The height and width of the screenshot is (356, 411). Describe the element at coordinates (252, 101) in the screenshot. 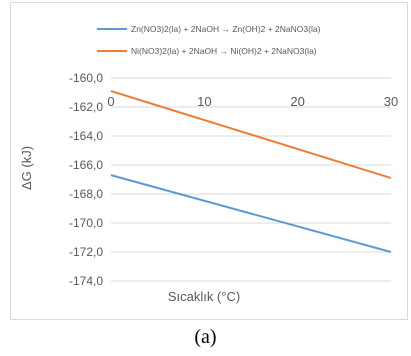

I see `x-axis-ticks: 0 10 20 30` at that location.